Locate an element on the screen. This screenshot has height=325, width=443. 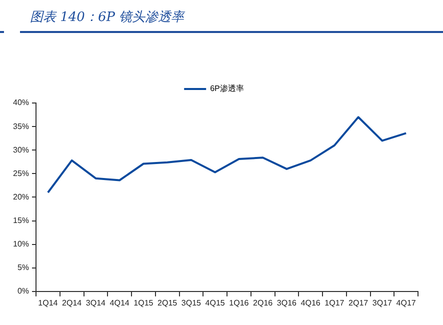
y-tick-label: 15% is located at coordinates (21, 220).